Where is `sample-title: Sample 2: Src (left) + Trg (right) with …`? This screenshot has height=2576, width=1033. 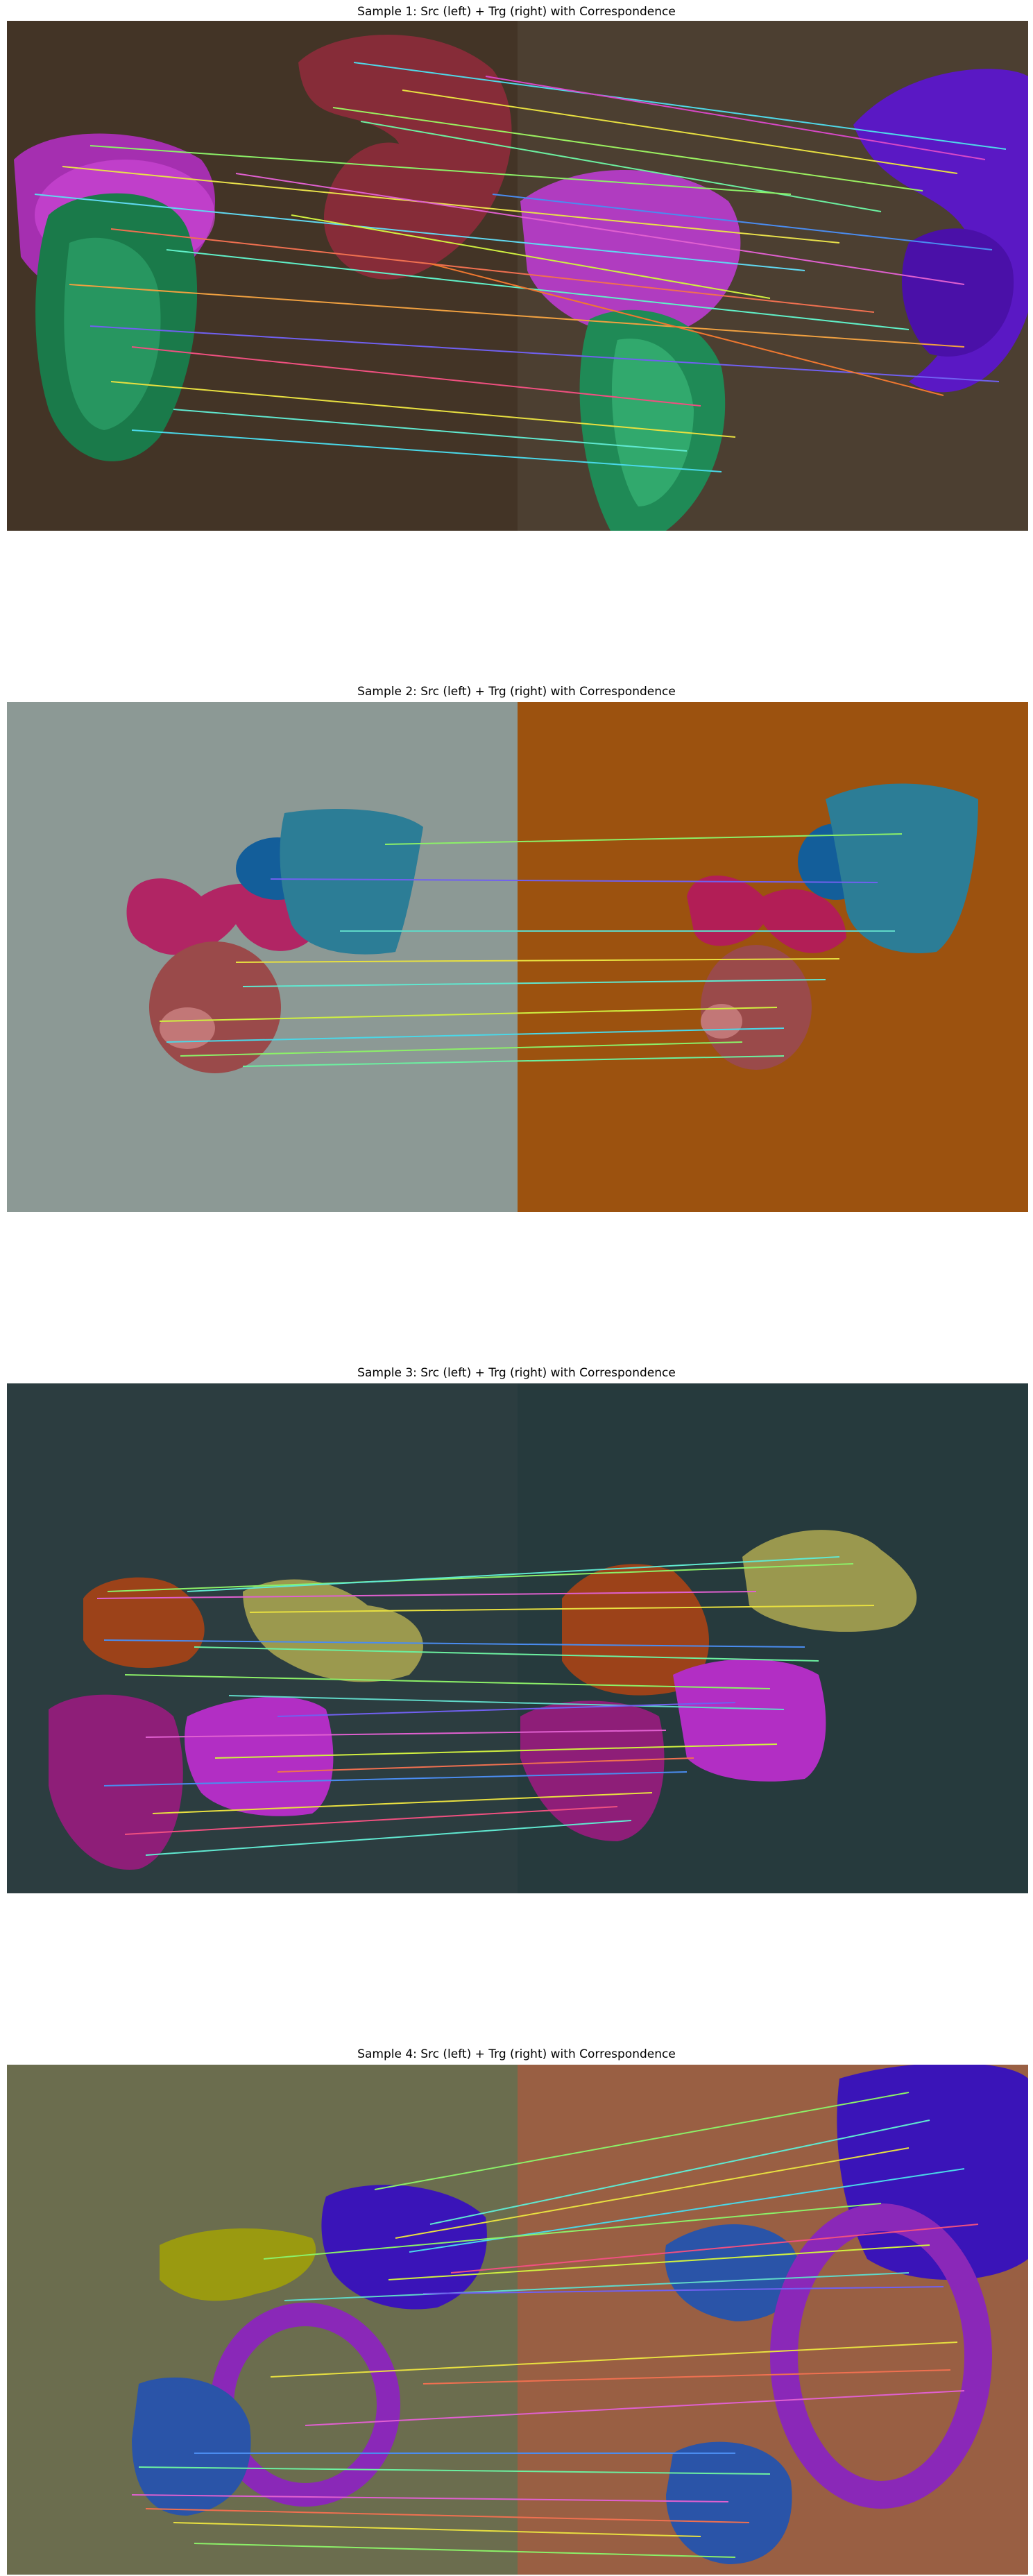
sample-title: Sample 2: Src (left) + Trg (right) with … is located at coordinates (516, 692).